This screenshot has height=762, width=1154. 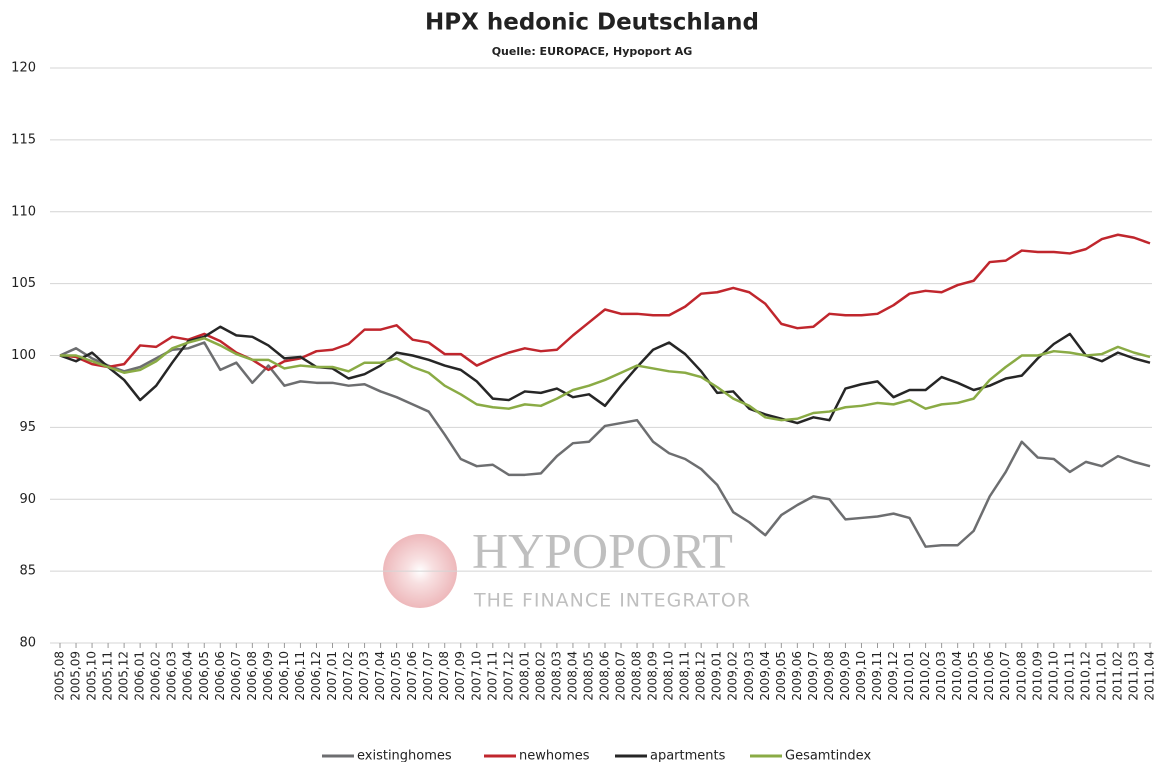 What do you see at coordinates (476, 676) in the screenshot?
I see `x-tick-label: 2007,10` at bounding box center [476, 676].